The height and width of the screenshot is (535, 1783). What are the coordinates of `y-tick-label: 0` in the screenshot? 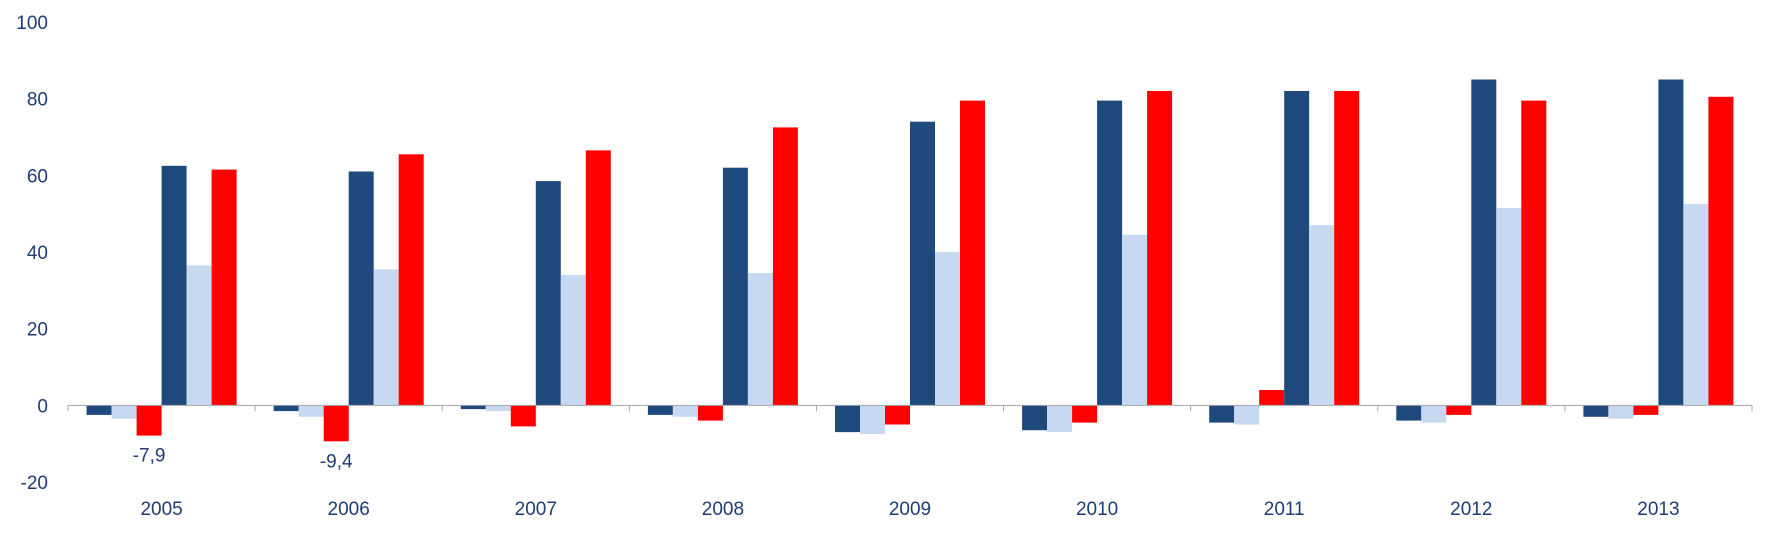 It's located at (42, 406).